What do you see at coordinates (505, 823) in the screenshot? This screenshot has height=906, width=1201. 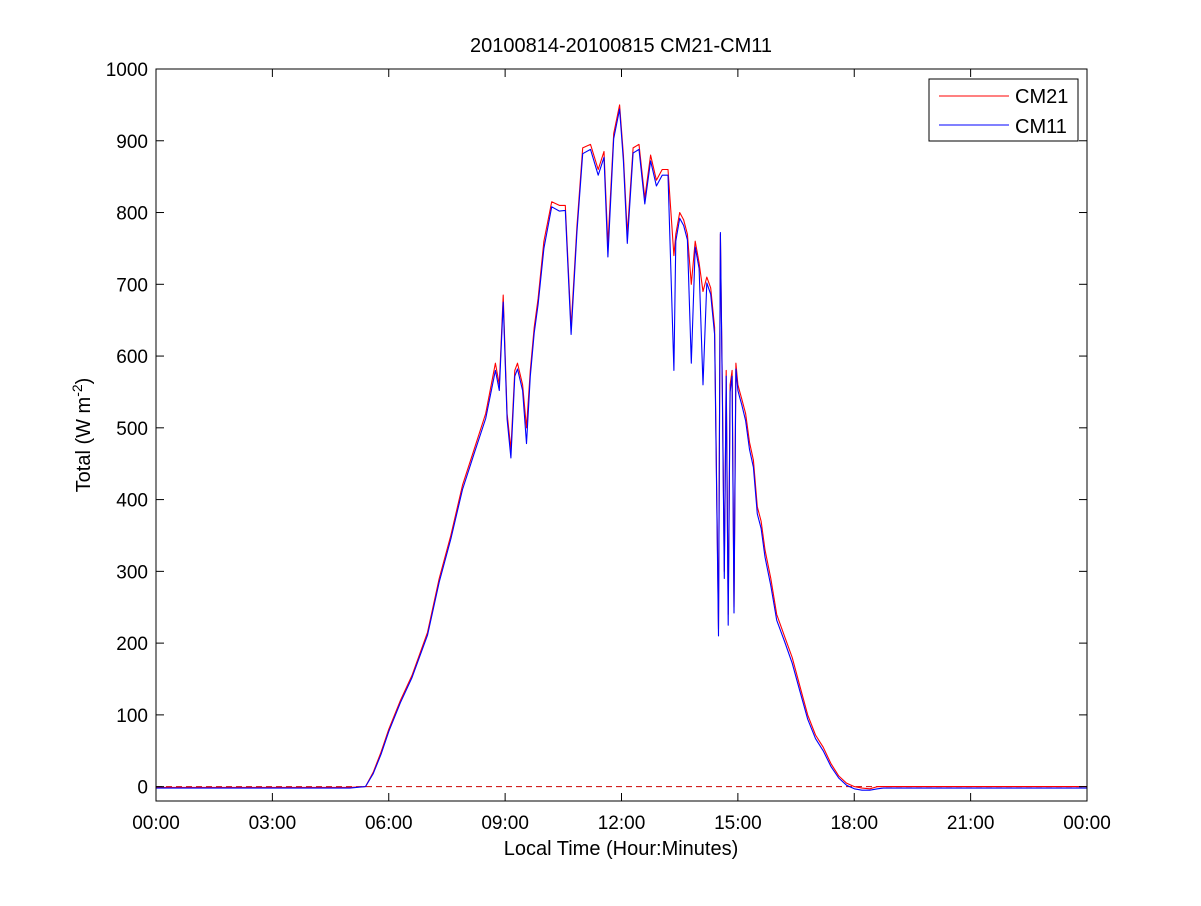 I see `x-tick-label: 09:00` at bounding box center [505, 823].